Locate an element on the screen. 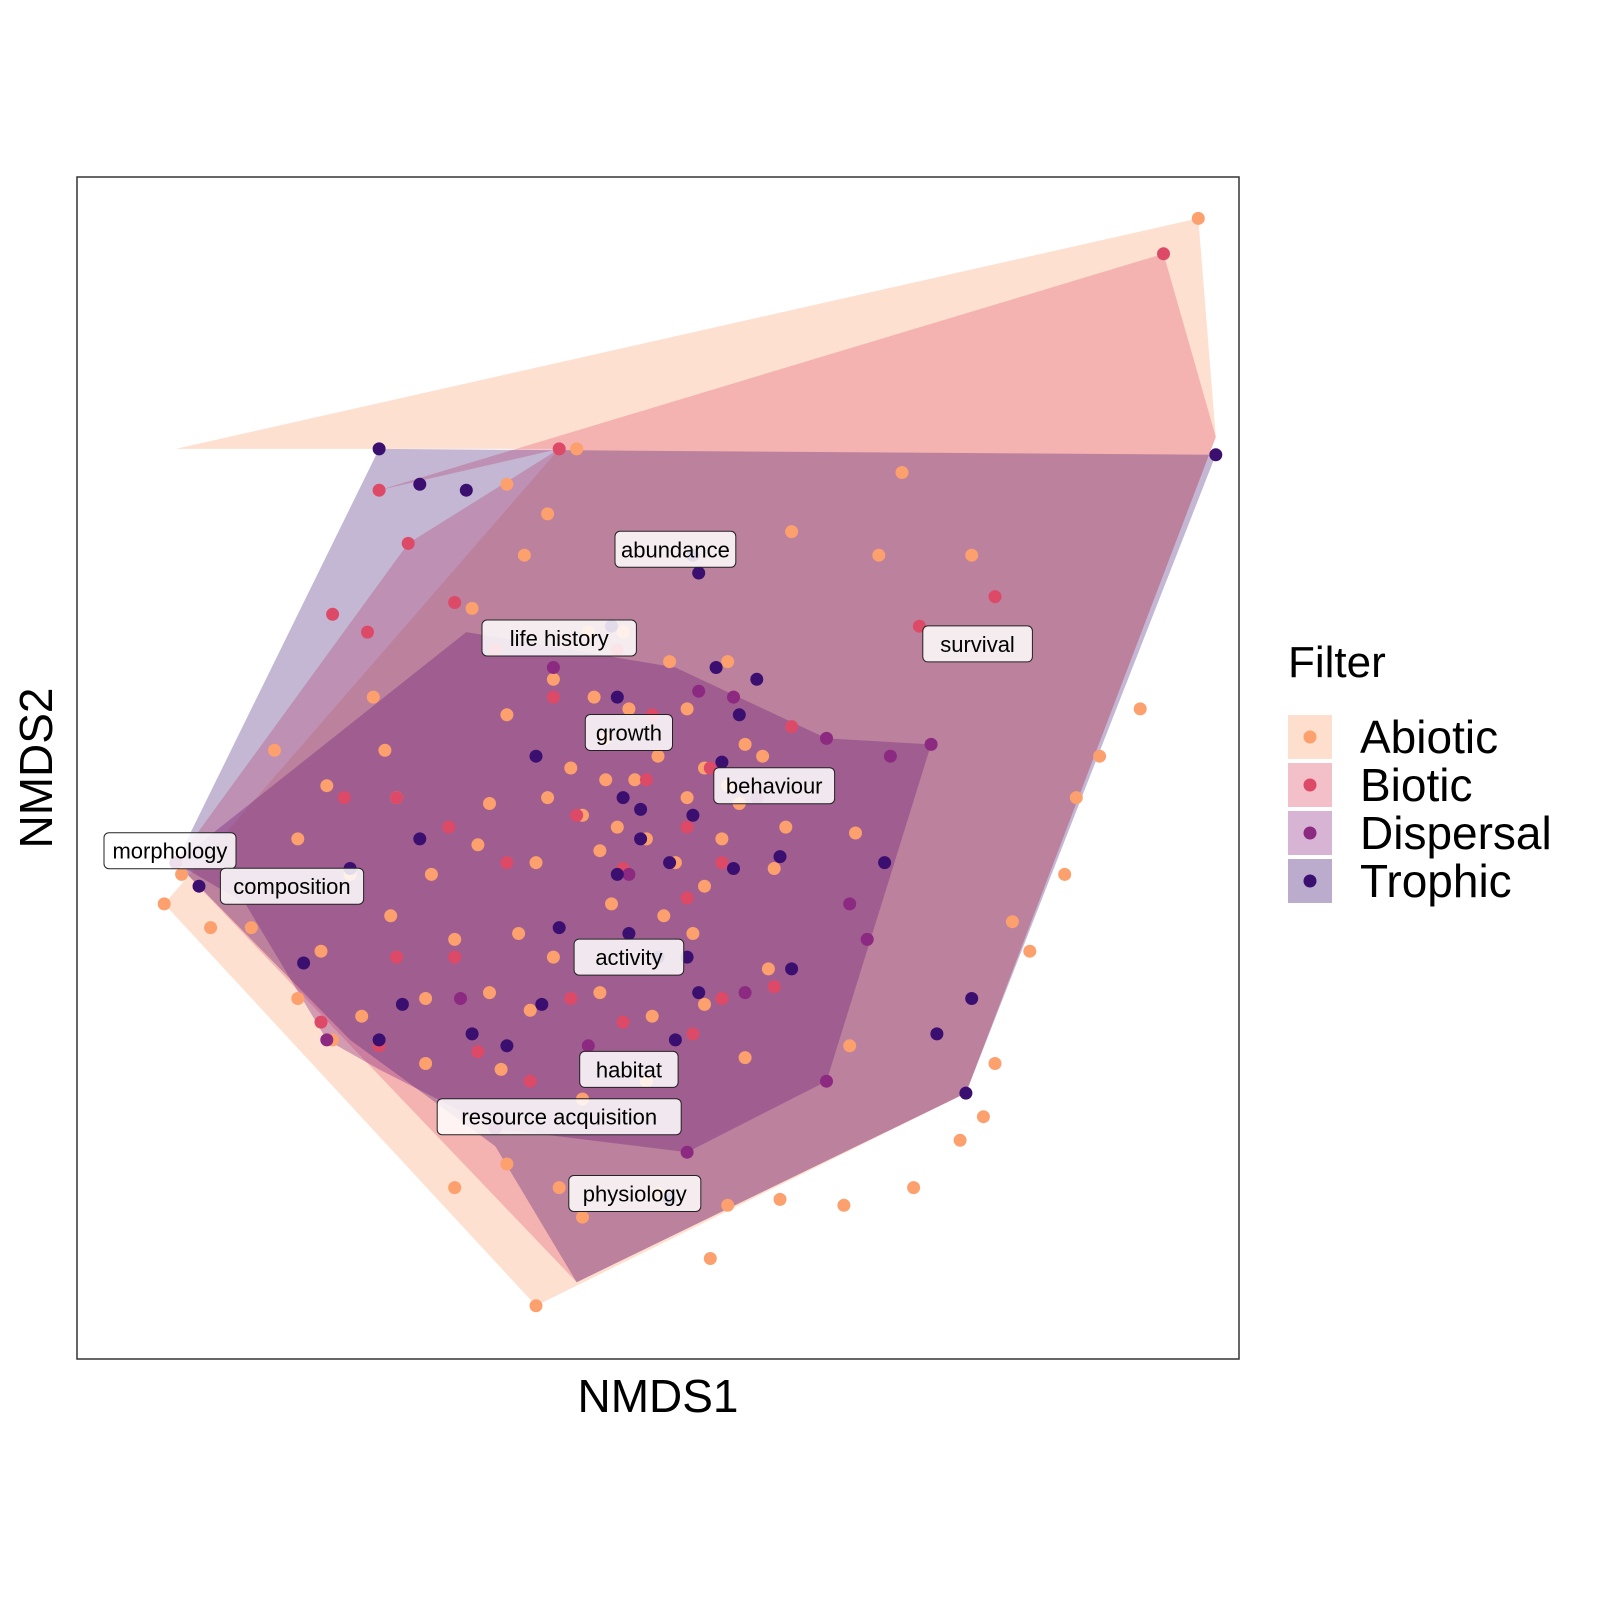 This screenshot has width=1600, height=1600. label-growth: growth is located at coordinates (628, 732).